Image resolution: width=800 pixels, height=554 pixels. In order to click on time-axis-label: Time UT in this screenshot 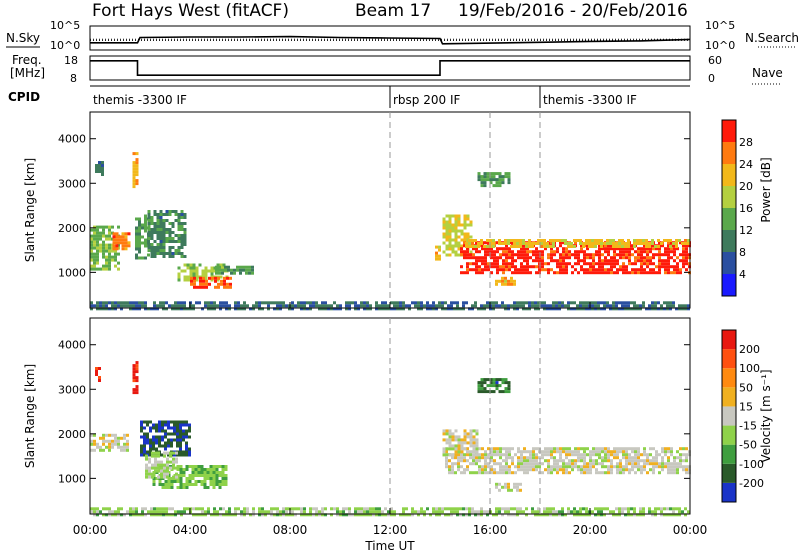, I will do `click(389, 546)`.